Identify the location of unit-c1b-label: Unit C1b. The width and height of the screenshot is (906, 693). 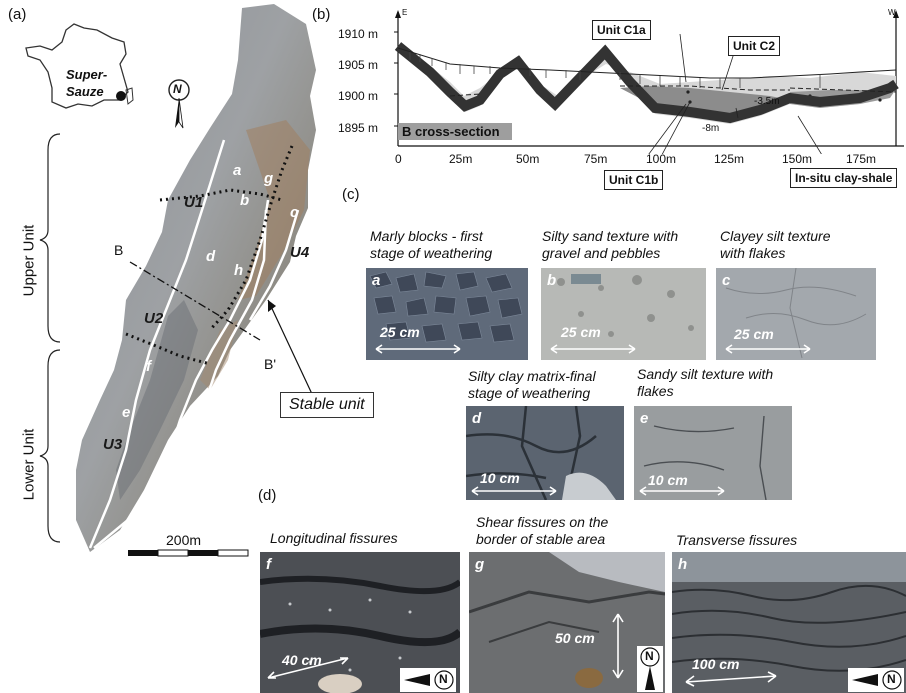
(633, 180).